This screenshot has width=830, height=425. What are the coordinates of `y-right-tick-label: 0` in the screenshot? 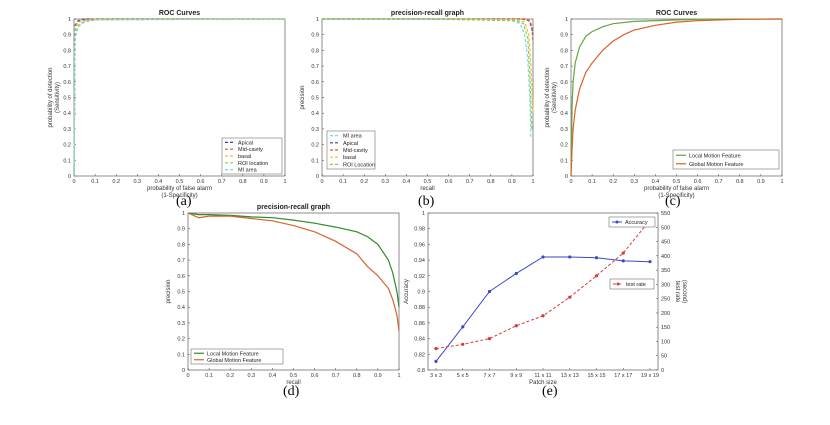 It's located at (662, 371).